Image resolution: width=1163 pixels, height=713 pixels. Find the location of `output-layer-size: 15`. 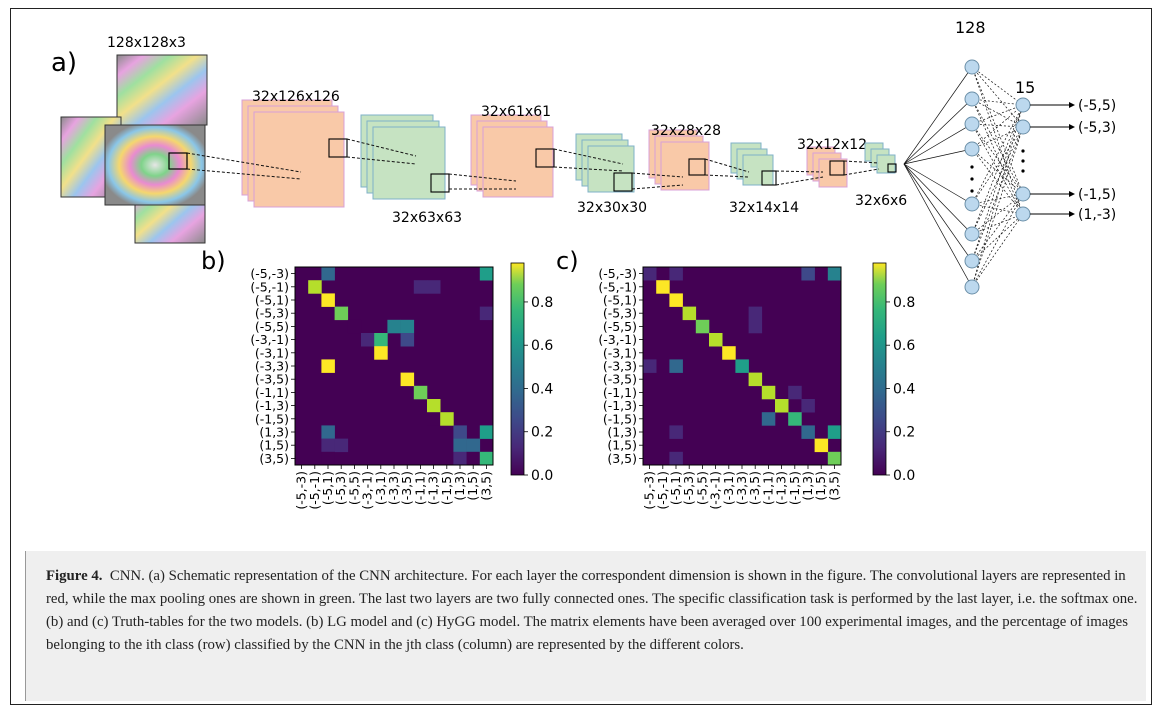

output-layer-size: 15 is located at coordinates (1025, 87).